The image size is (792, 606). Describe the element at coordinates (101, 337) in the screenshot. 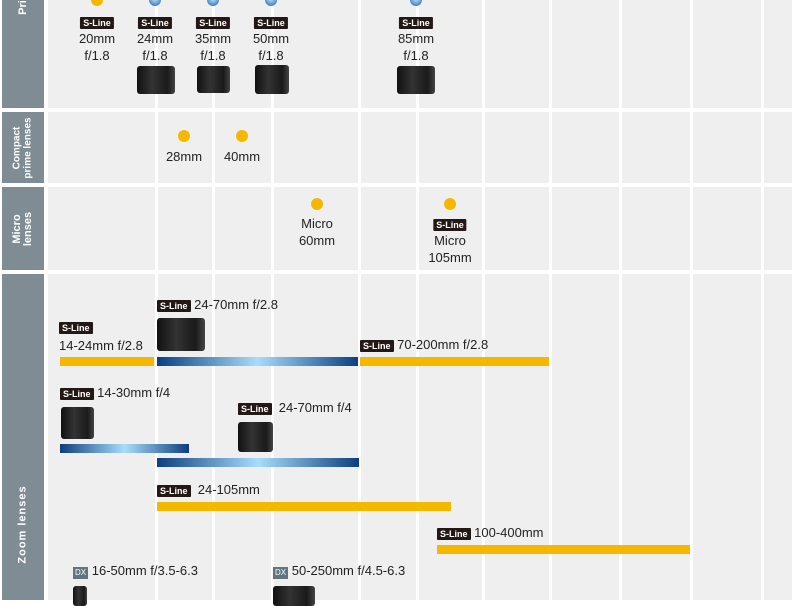

I see `lens-zoom-14-24: S-Line 14-24mm f/2.8` at that location.